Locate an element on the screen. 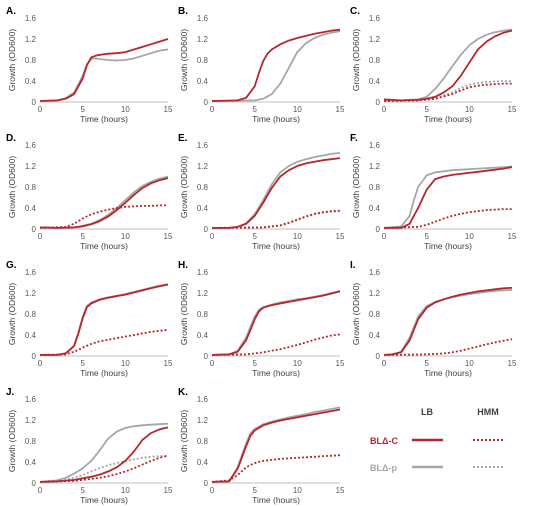 The width and height of the screenshot is (559, 506). panel-label: A. is located at coordinates (11, 11).